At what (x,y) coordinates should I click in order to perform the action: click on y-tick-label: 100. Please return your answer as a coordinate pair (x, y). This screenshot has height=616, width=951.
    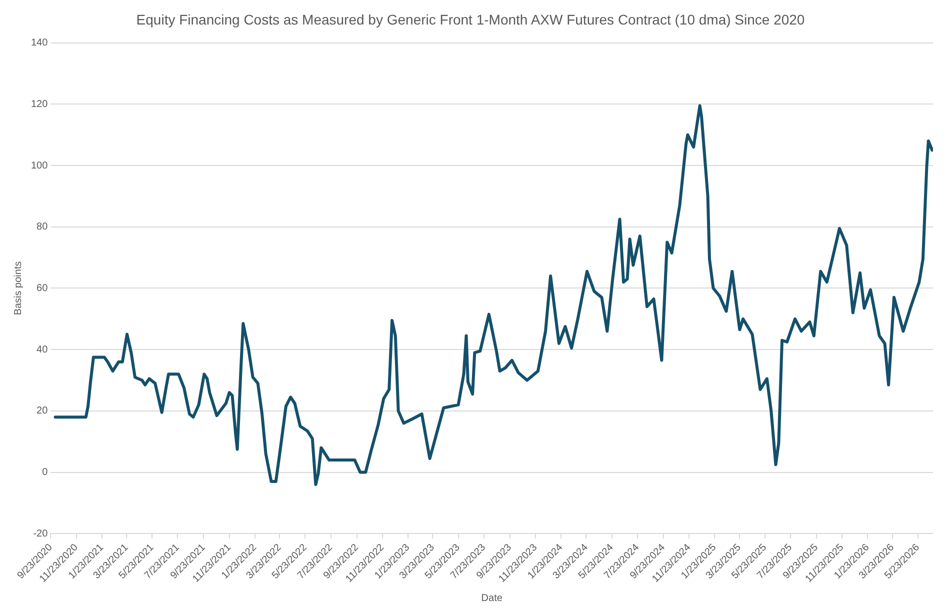
    Looking at the image, I should click on (39, 166).